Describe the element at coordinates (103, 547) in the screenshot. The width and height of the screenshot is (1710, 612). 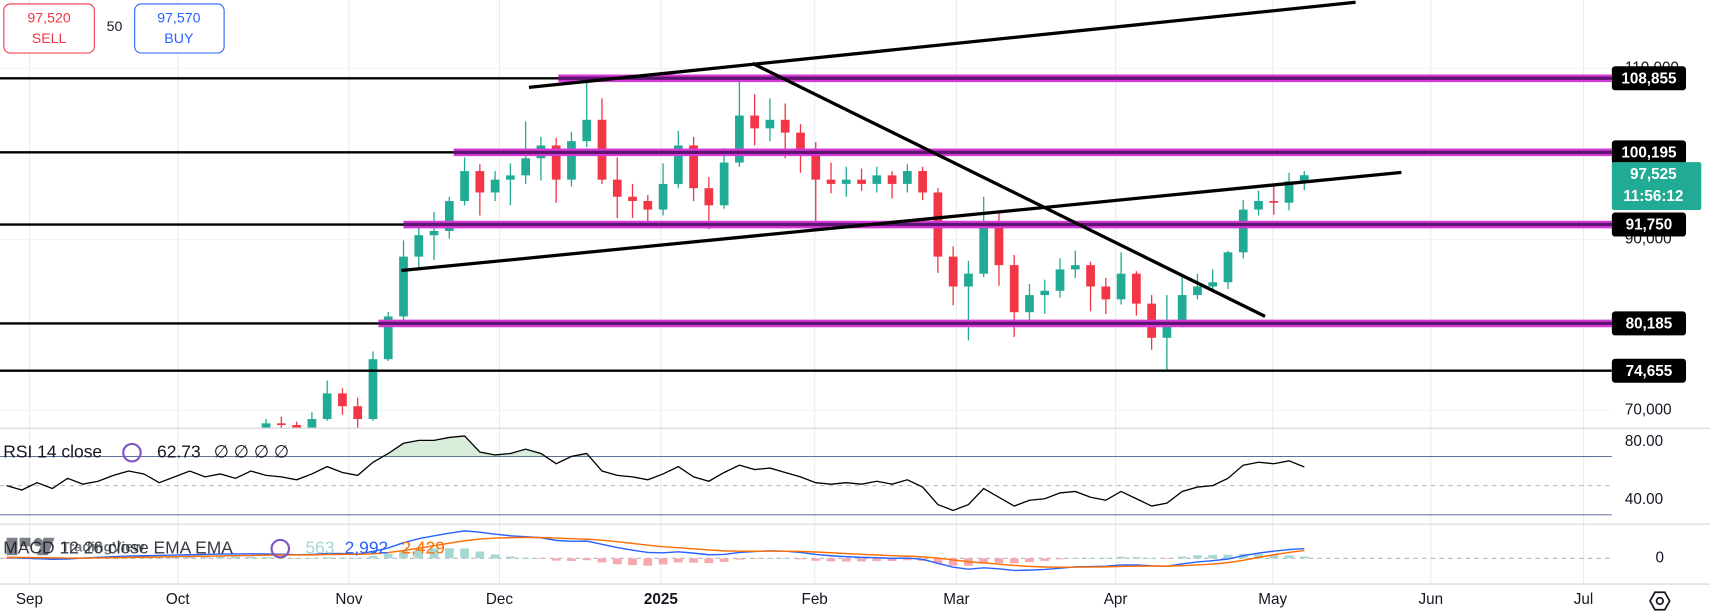
I see `watermark-text: TradingView` at that location.